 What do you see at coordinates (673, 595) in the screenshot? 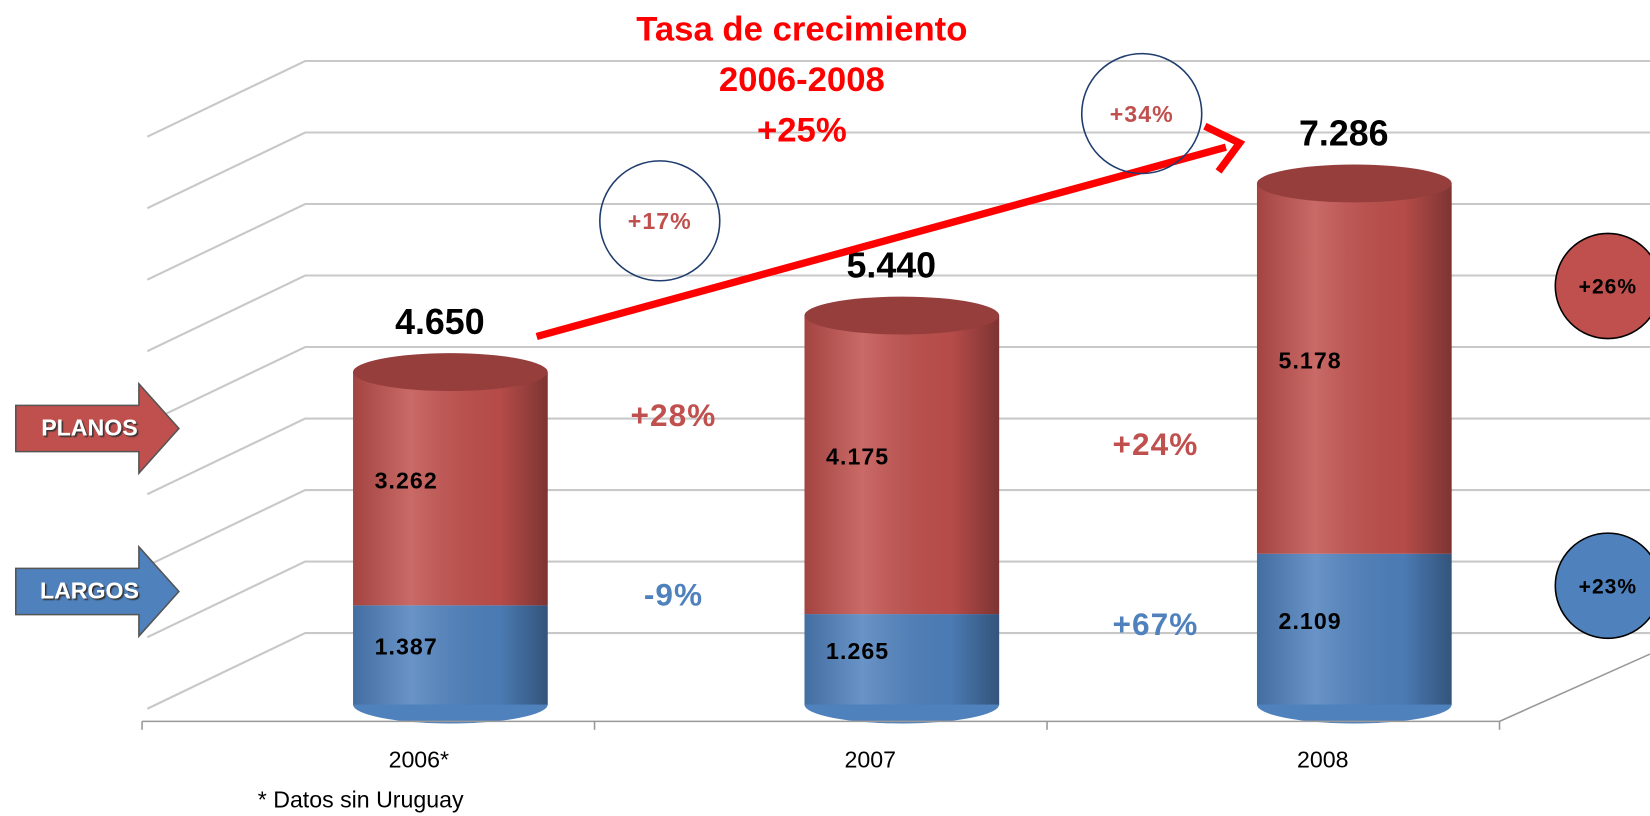
I see `annotation: -9%` at bounding box center [673, 595].